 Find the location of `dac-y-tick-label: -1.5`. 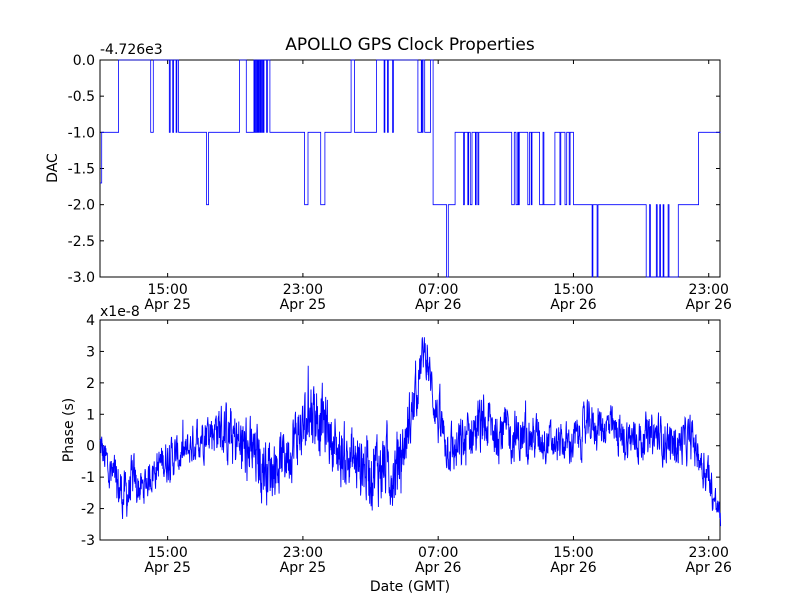

dac-y-tick-label: -1.5 is located at coordinates (81, 170).